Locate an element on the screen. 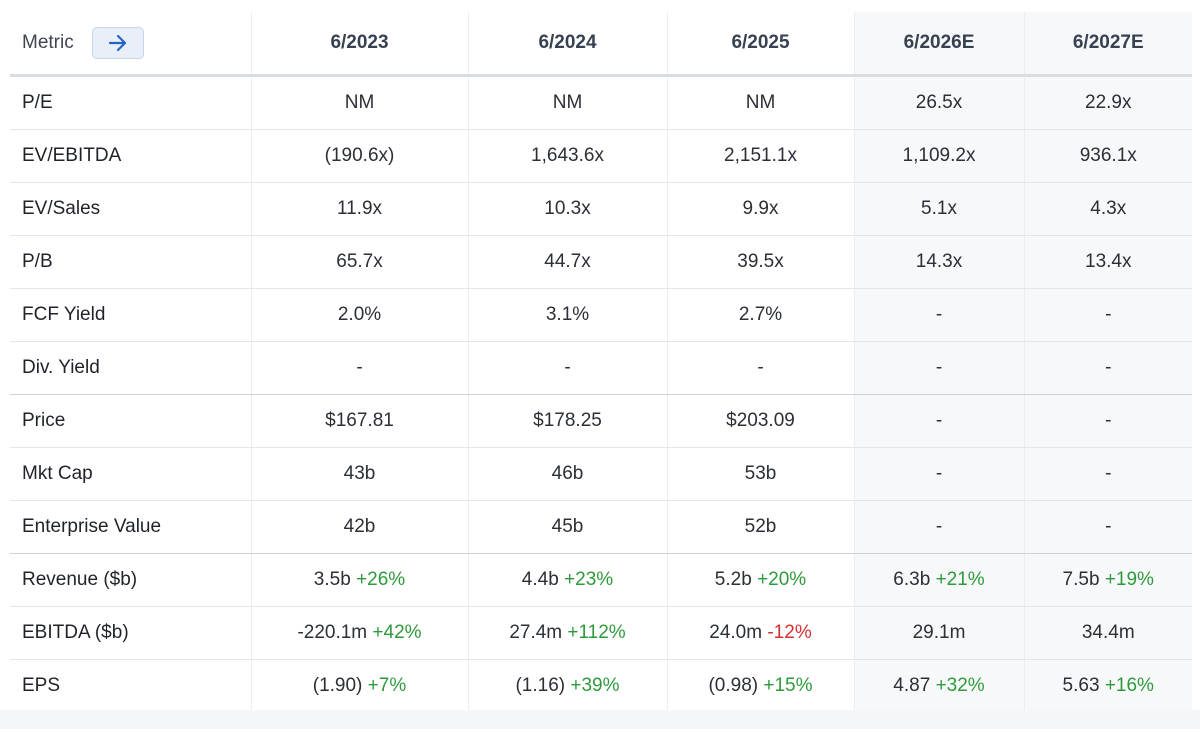 This screenshot has height=729, width=1200. table-row: P/B 65.7x 44.7x 39.5x 14.3x 13.4x is located at coordinates (601, 262).